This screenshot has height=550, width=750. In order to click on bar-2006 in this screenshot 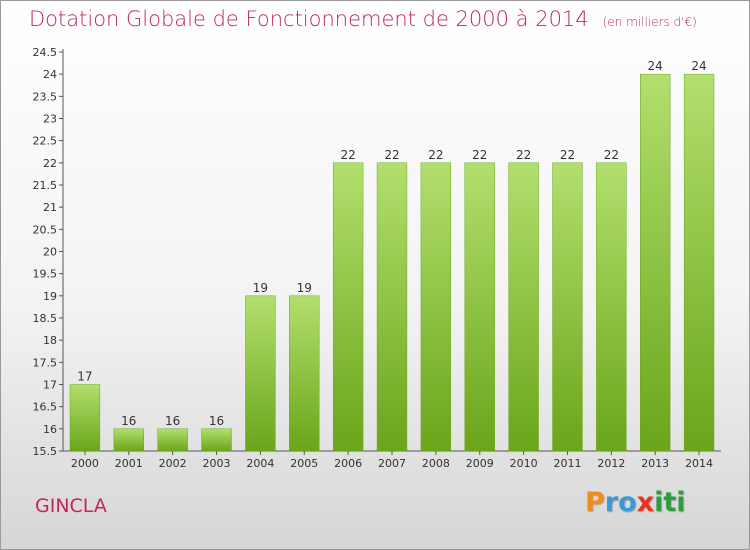, I will do `click(348, 307)`.